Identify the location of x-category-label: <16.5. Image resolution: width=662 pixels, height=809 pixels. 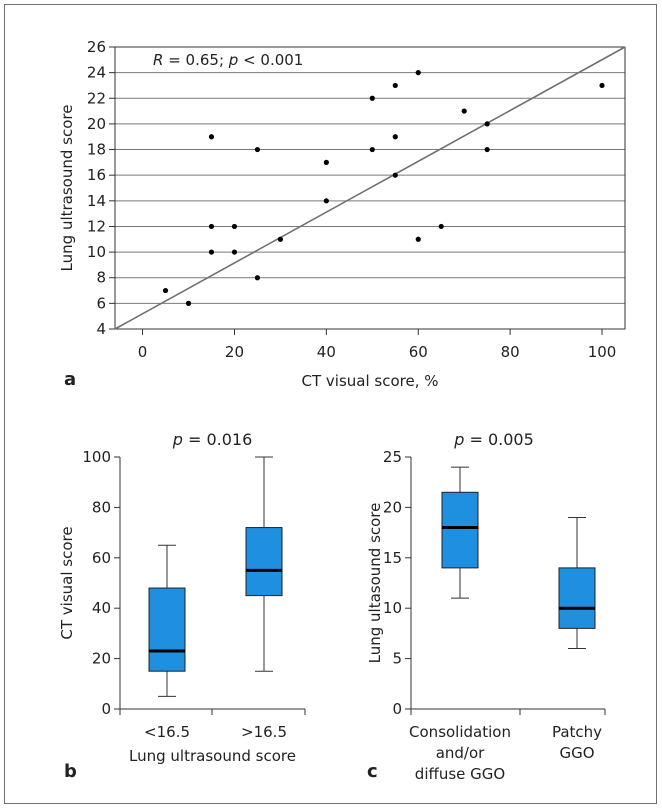
(167, 732).